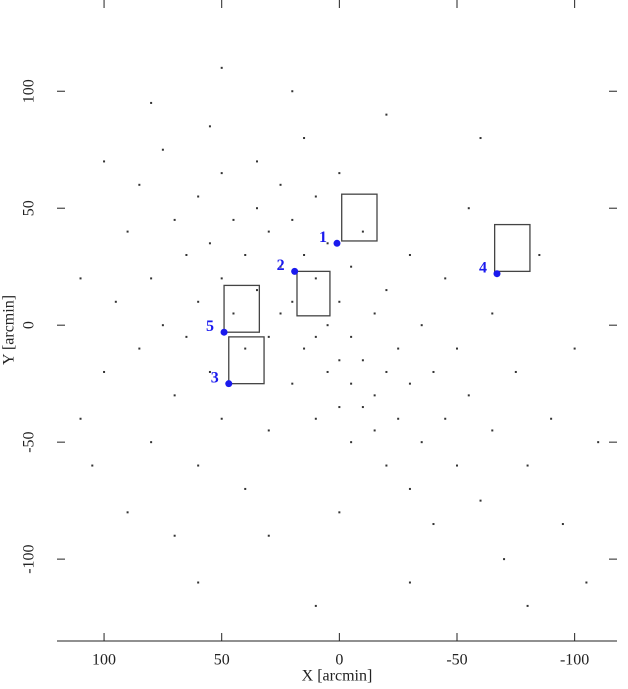 Image resolution: width=628 pixels, height=689 pixels. I want to click on field-label: 5, so click(210, 326).